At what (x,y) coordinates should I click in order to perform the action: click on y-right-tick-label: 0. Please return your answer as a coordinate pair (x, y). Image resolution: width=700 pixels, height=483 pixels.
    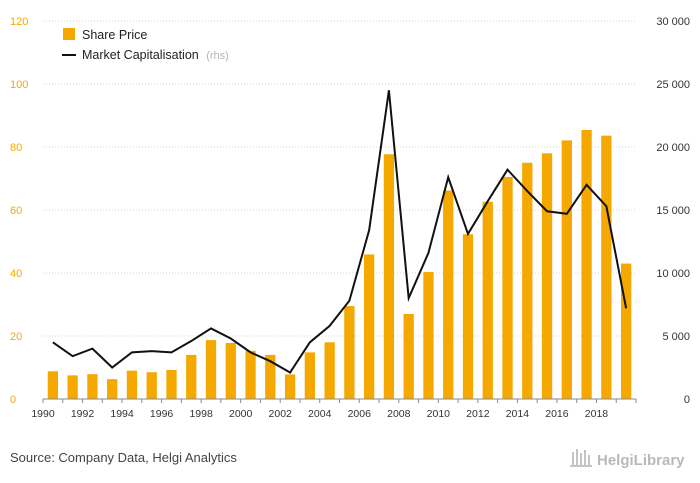
    Looking at the image, I should click on (687, 400).